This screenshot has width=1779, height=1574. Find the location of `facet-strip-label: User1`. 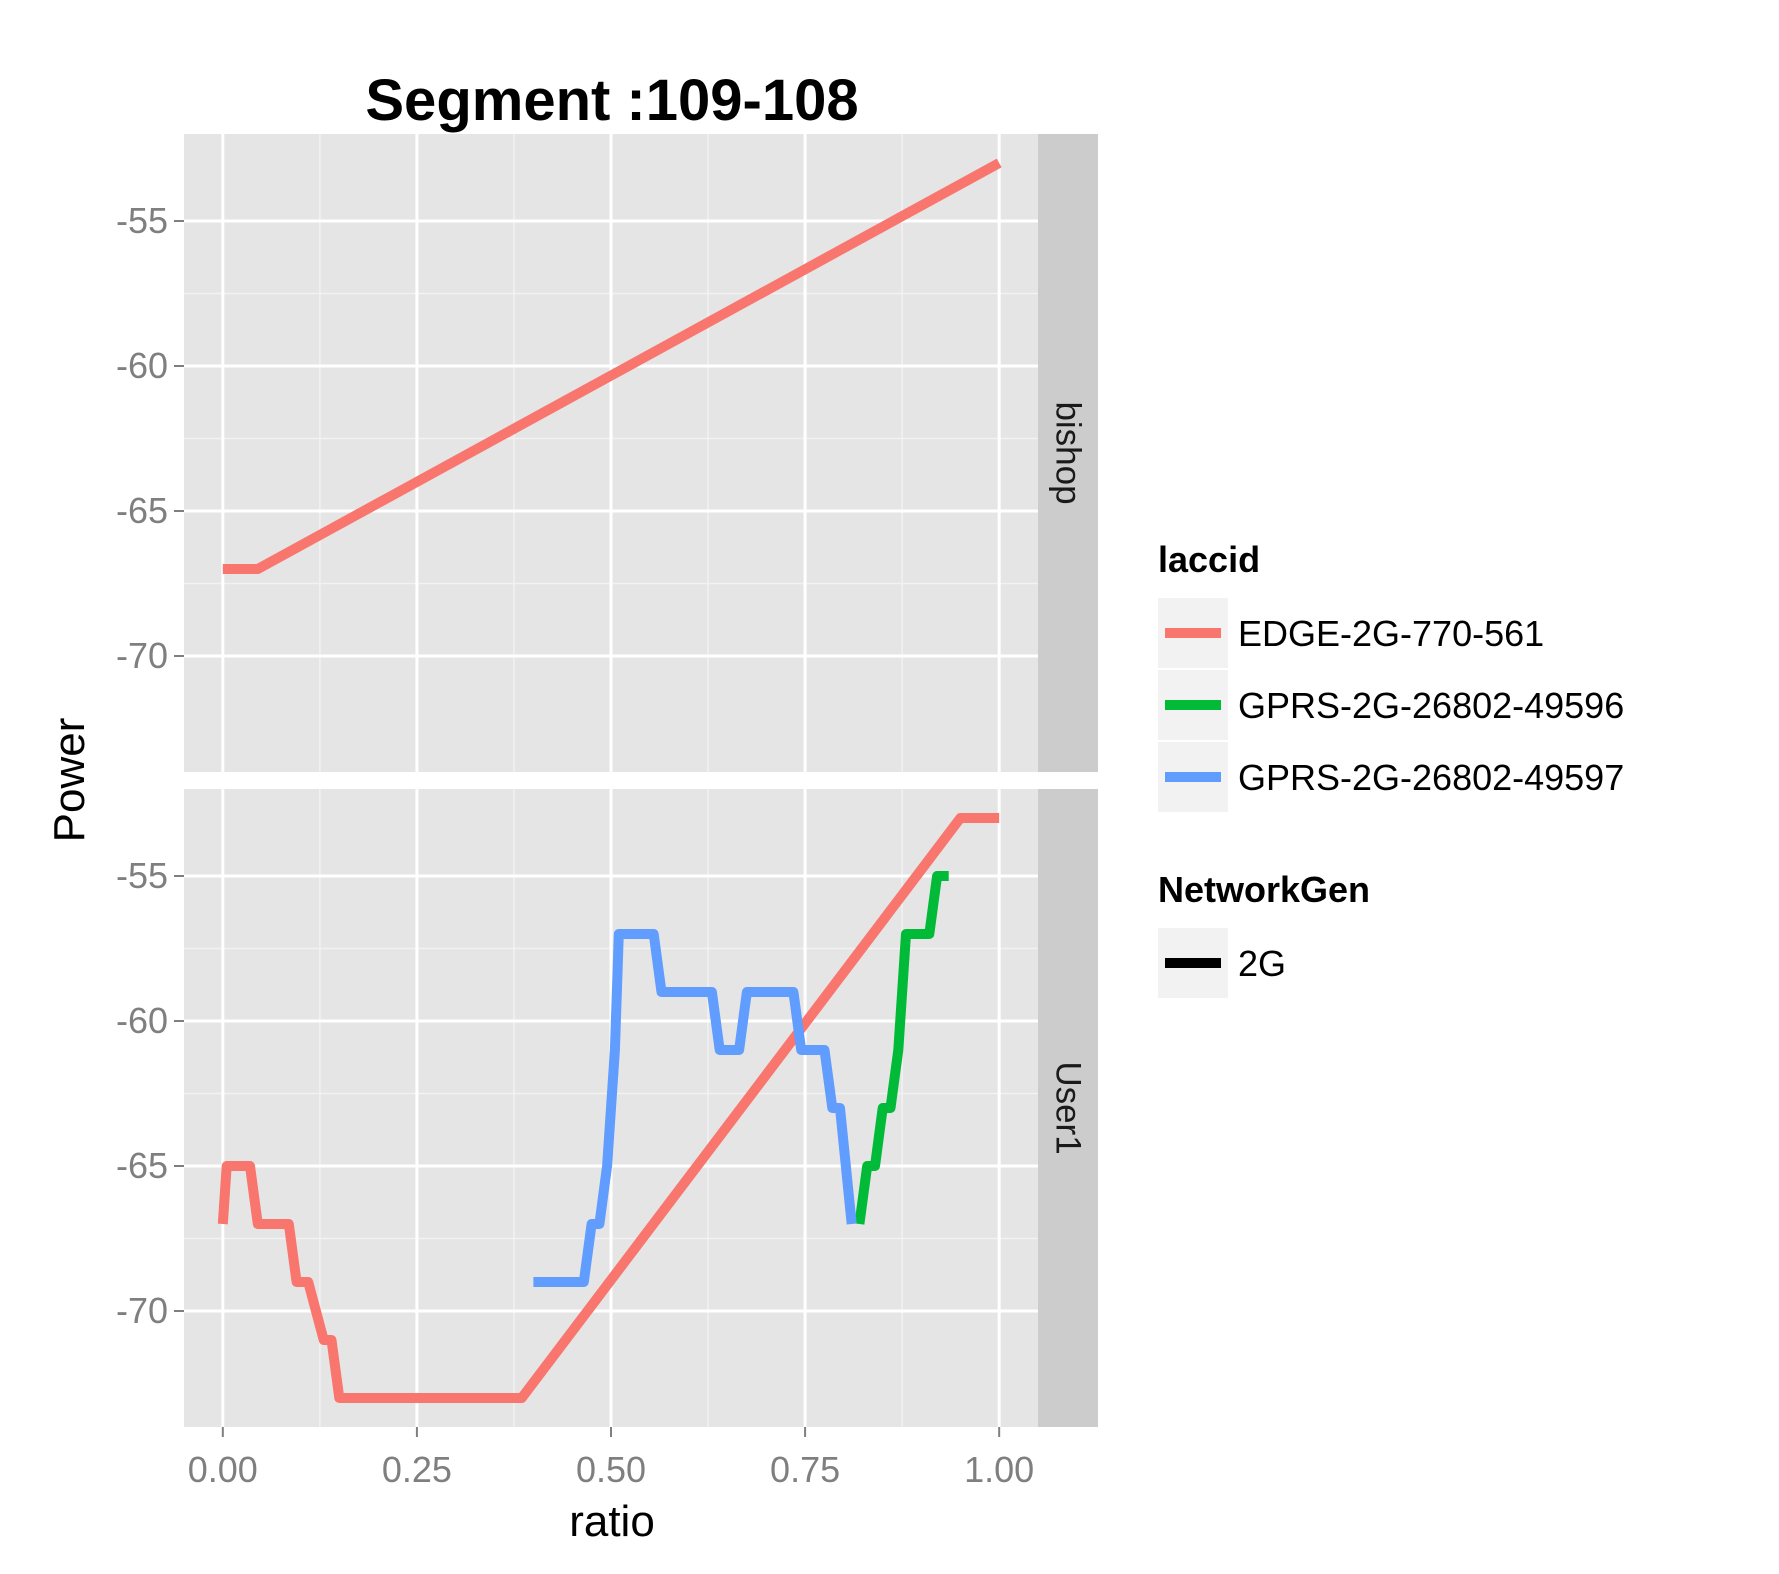

facet-strip-label: User1 is located at coordinates (1068, 1107).